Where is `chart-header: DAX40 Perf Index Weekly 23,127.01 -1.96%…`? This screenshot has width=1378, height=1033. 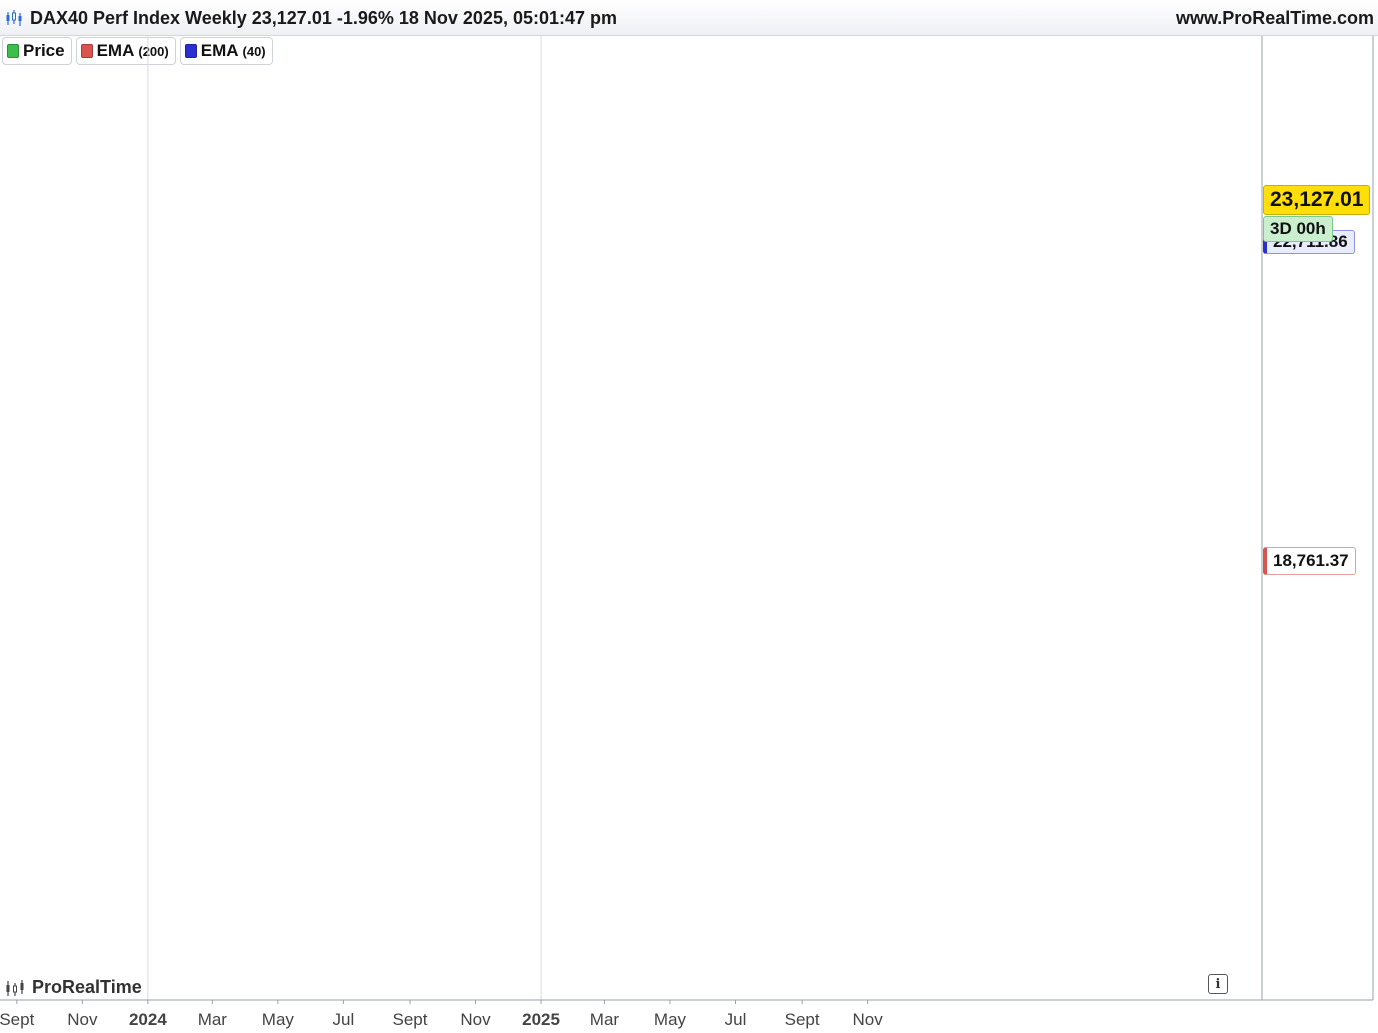 chart-header: DAX40 Perf Index Weekly 23,127.01 -1.96%… is located at coordinates (689, 18).